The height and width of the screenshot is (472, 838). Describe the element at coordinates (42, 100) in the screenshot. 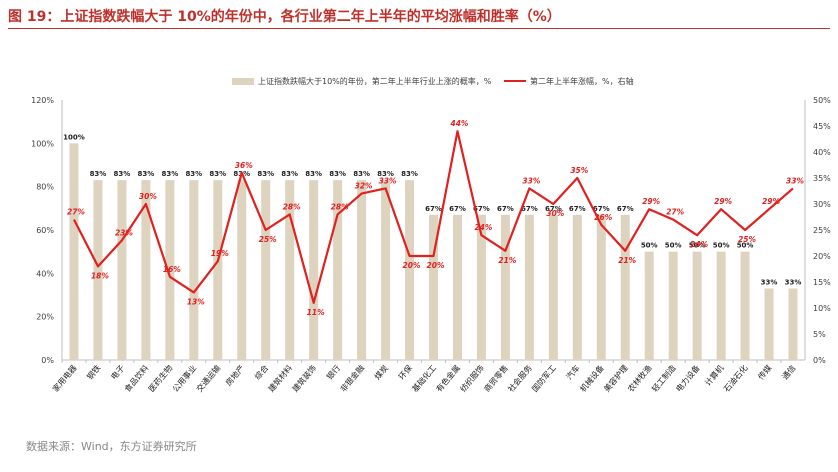

I see `left-axis-tick-label: 120%` at that location.